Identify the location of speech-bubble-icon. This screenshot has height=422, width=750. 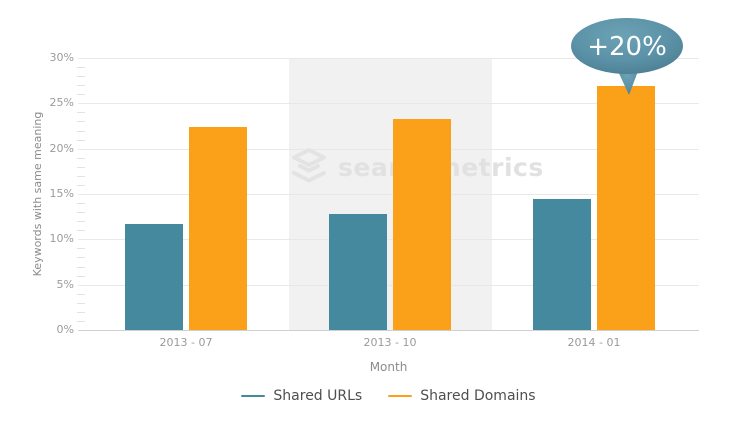
(627, 56).